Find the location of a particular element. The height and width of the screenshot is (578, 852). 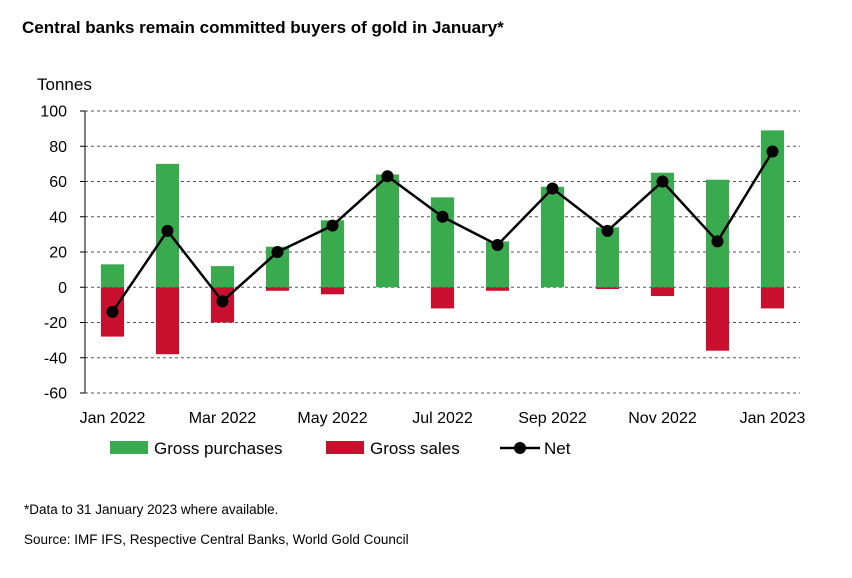

legend-swatch-net-marker is located at coordinates (520, 448).